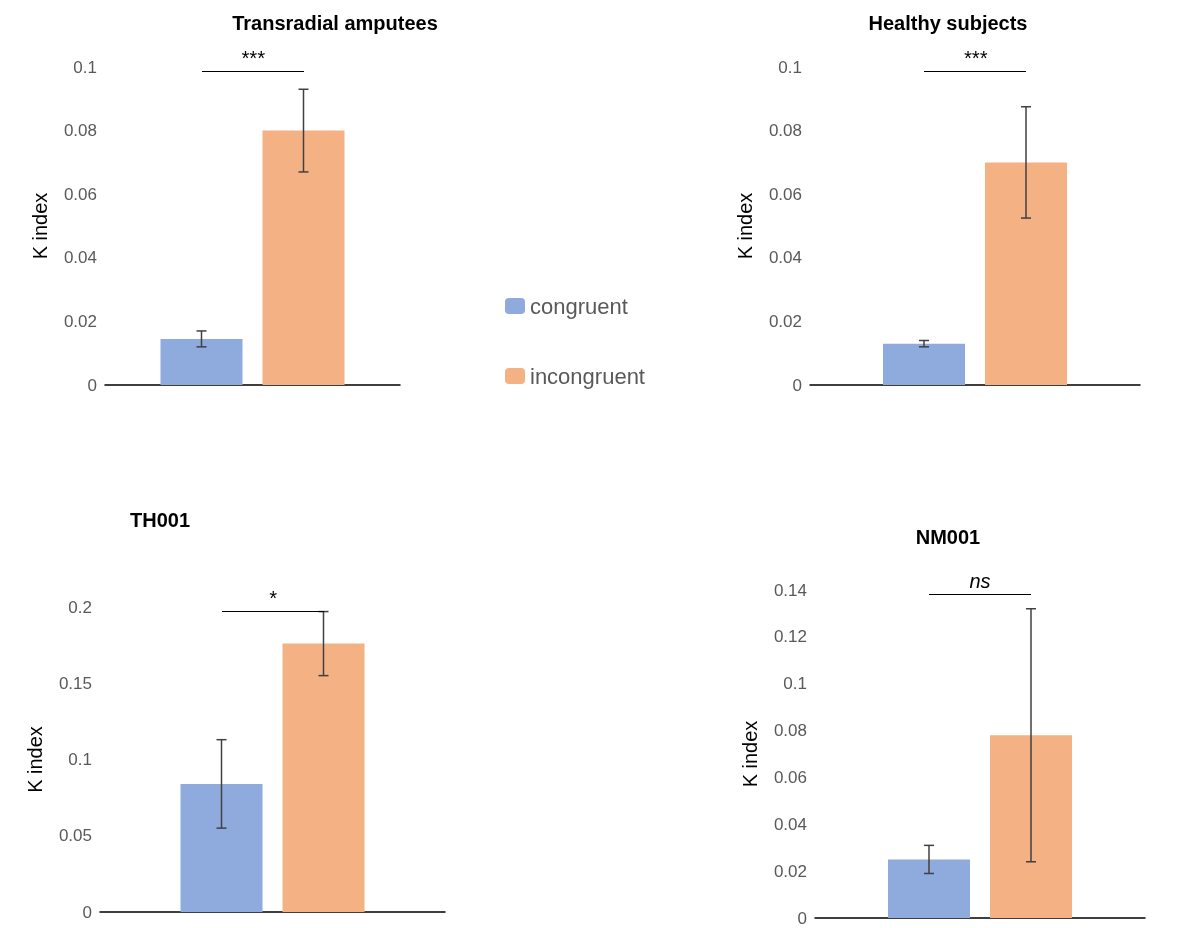 Image resolution: width=1194 pixels, height=928 pixels. I want to click on chart-title: TH001, so click(160, 520).